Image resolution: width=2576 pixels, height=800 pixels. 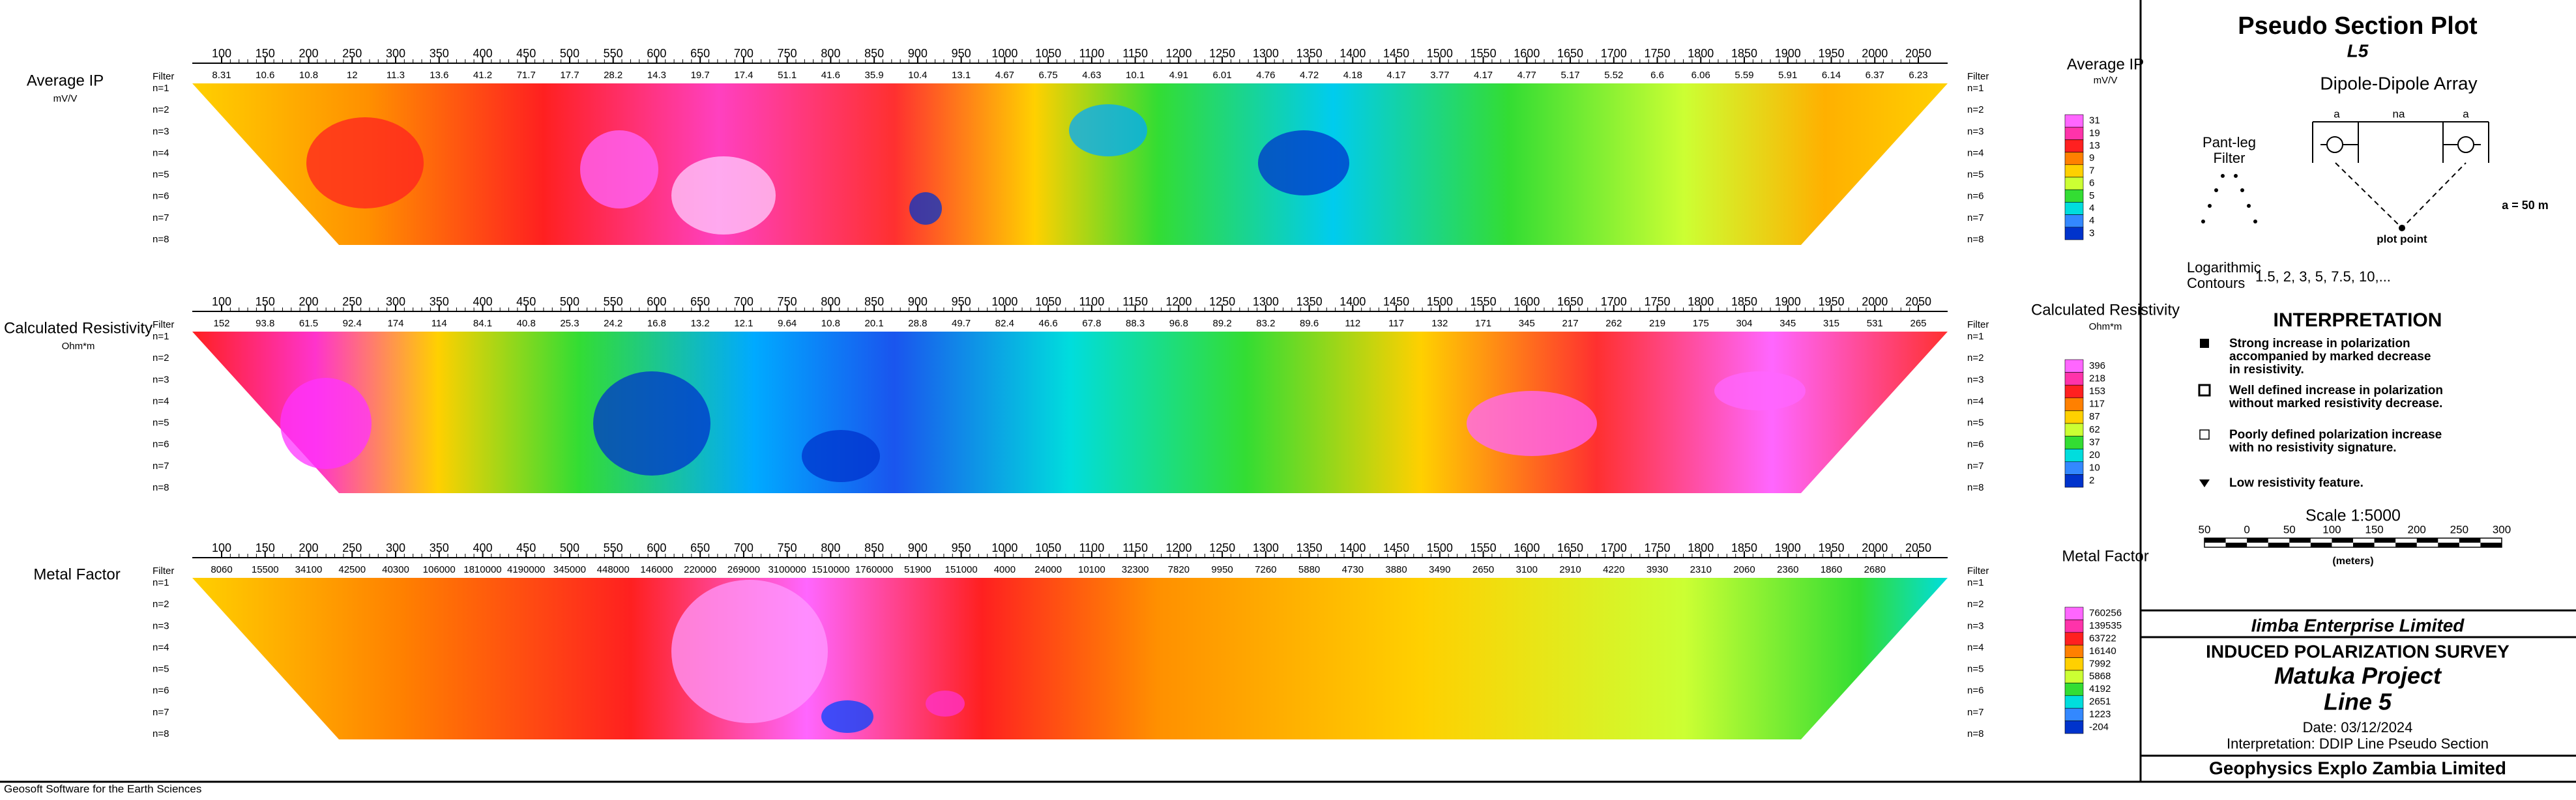 I want to click on top-value: 41.2, so click(x=482, y=75).